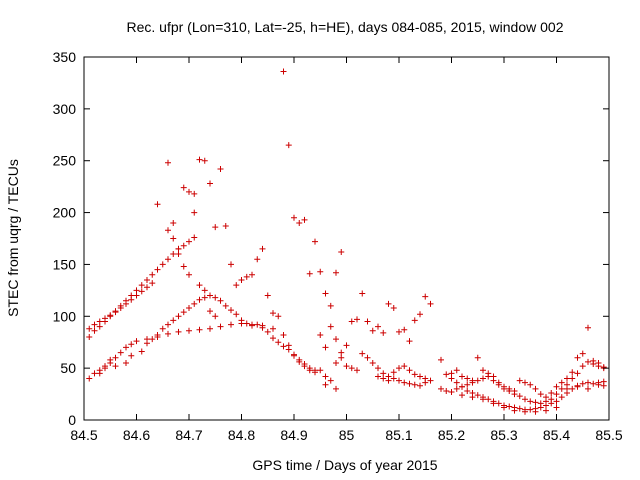  What do you see at coordinates (556, 435) in the screenshot?
I see `x-tick-label: 85.4` at bounding box center [556, 435].